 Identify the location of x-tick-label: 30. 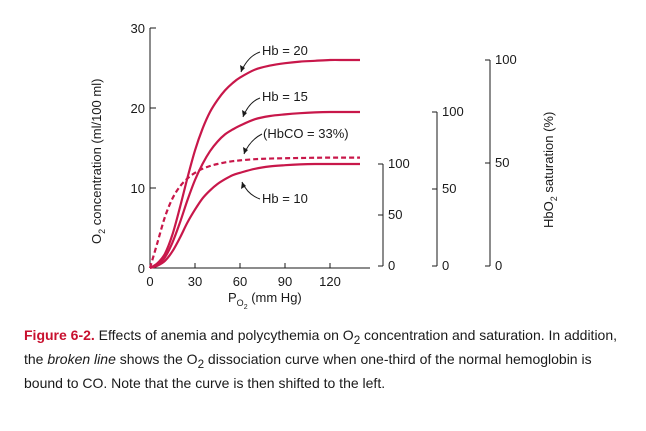
(195, 281).